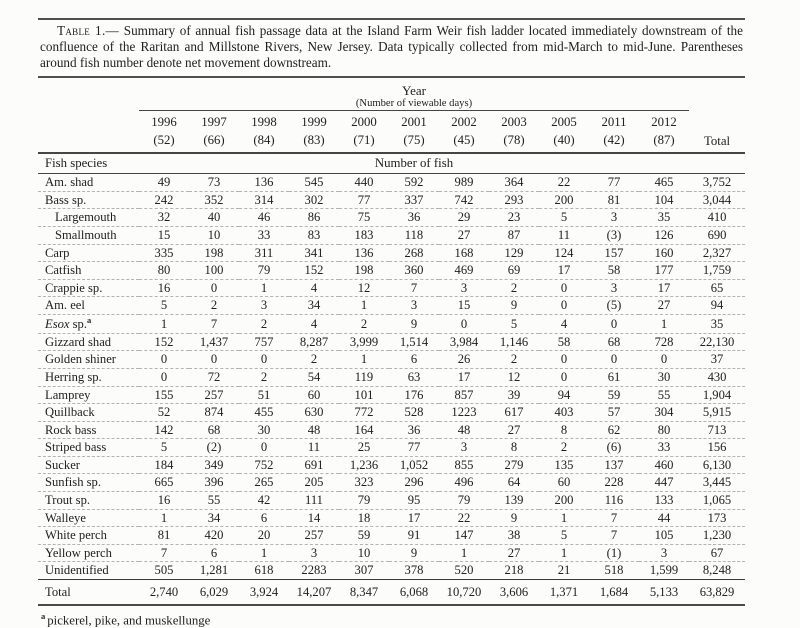 The width and height of the screenshot is (800, 628). I want to click on value-cell: 304, so click(664, 412).